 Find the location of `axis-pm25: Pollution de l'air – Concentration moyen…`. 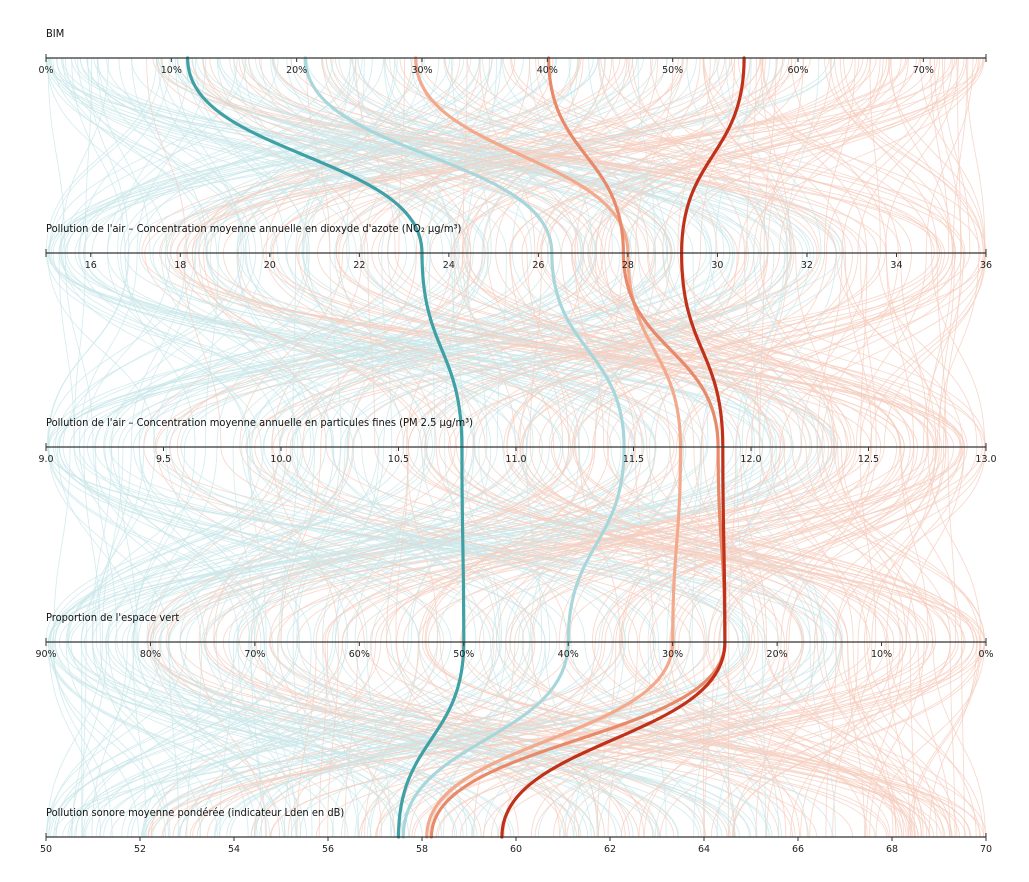

axis-pm25: Pollution de l'air – Concentration moyen… is located at coordinates (517, 440).